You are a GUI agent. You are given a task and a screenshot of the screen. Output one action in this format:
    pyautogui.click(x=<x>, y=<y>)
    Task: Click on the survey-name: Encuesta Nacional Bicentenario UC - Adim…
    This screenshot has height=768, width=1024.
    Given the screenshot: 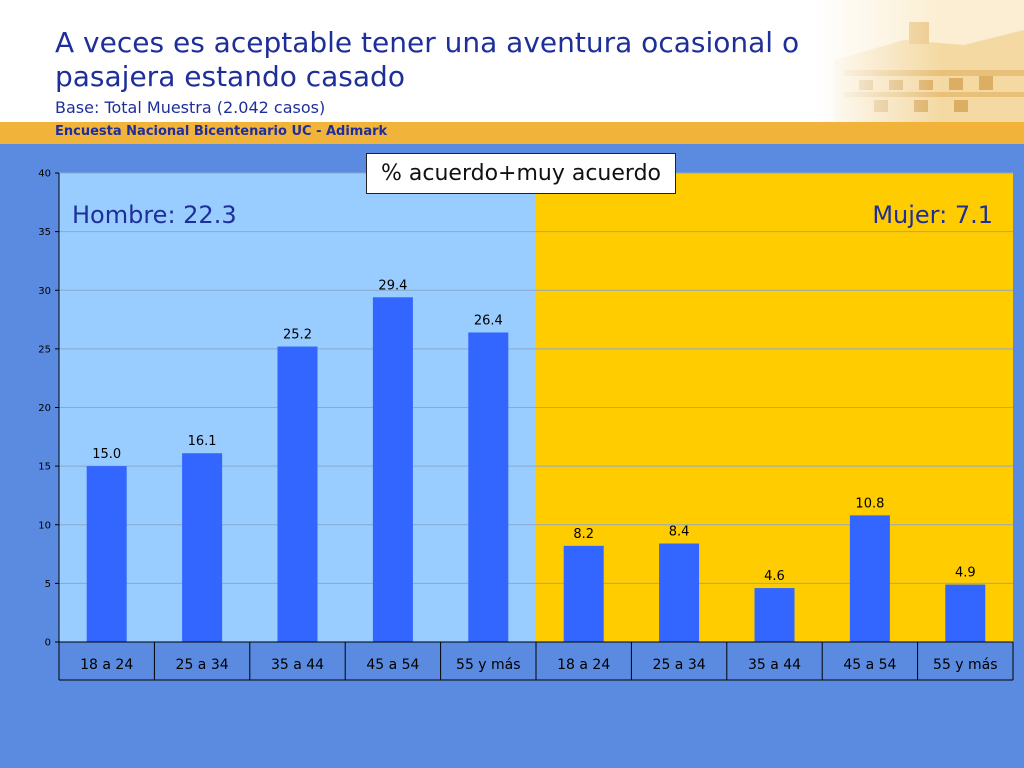 What is the action you would take?
    pyautogui.click(x=221, y=131)
    